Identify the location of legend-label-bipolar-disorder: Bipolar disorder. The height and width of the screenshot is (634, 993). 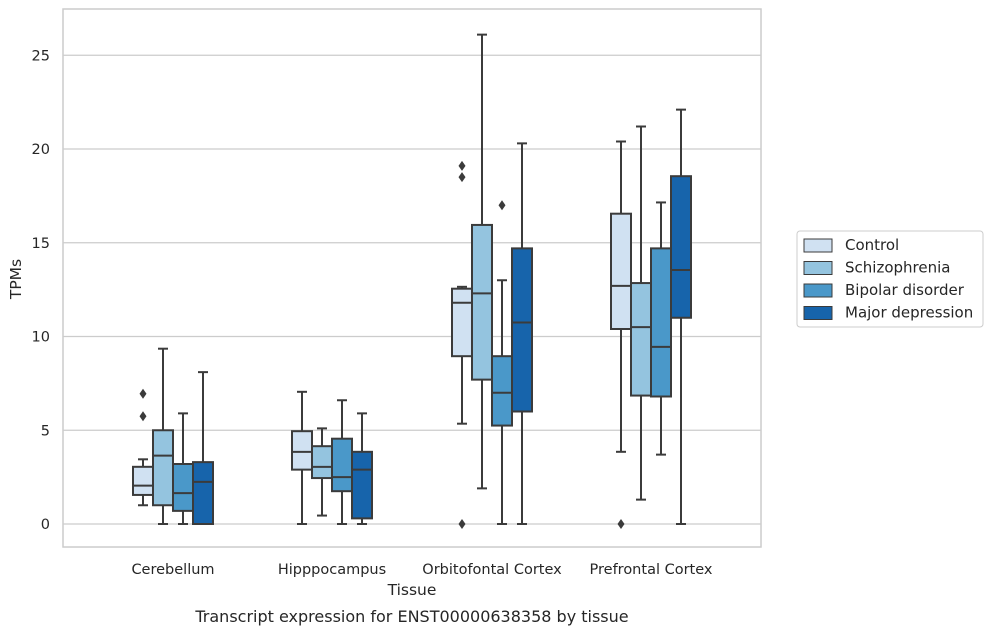
(905, 290).